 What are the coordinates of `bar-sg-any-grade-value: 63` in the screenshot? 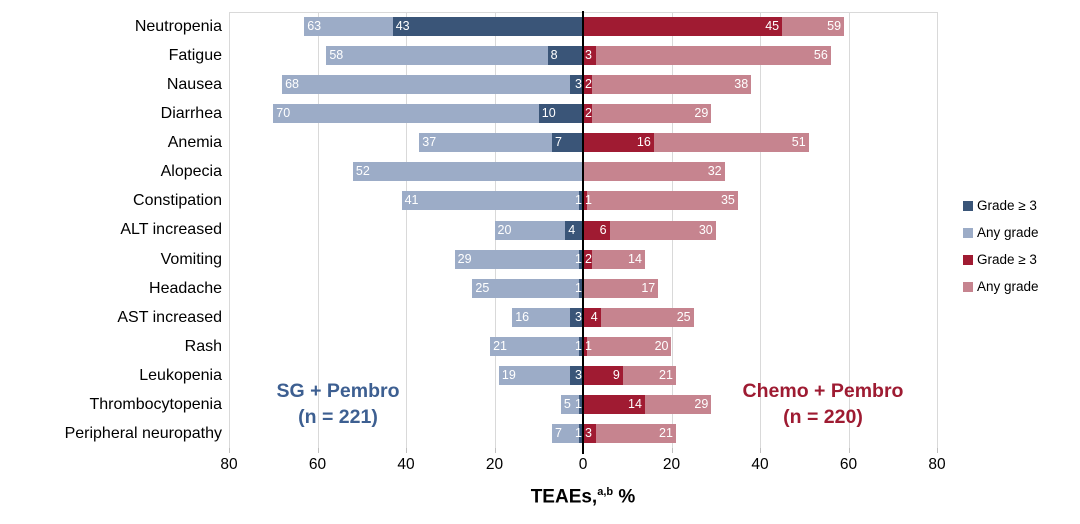 It's located at (314, 26).